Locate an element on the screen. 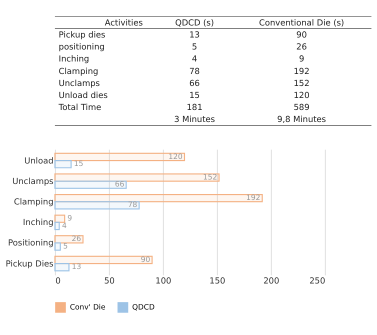 This screenshot has width=377, height=335. x-tick-label: 0 is located at coordinates (58, 281).